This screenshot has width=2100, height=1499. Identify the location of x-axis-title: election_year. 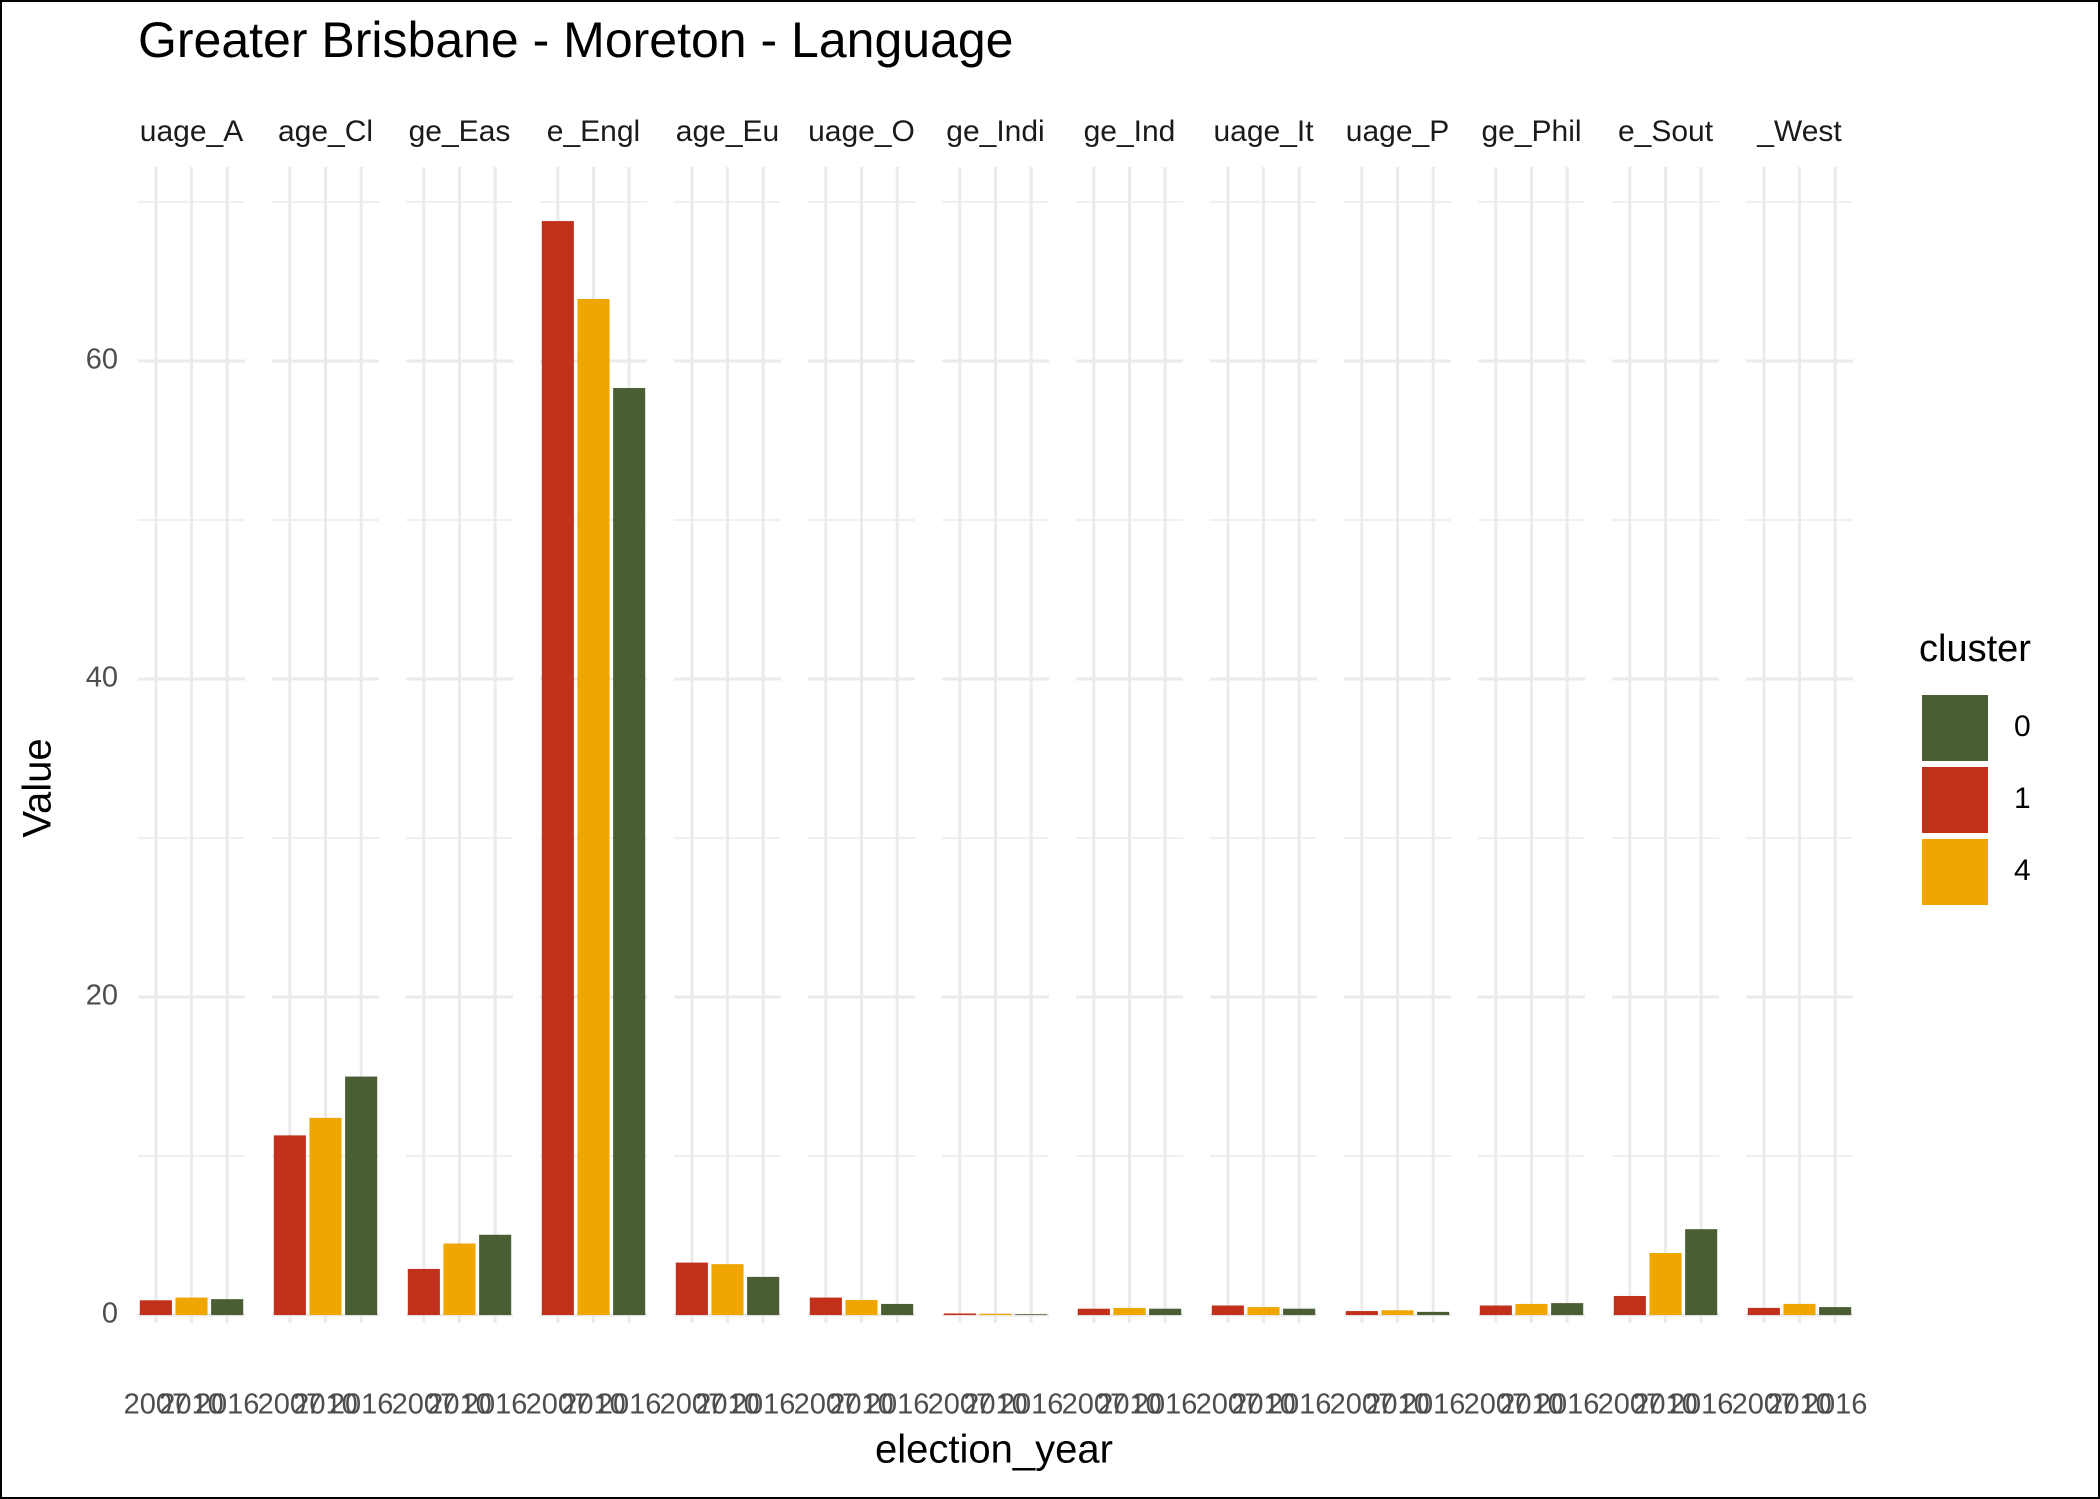
(994, 1450).